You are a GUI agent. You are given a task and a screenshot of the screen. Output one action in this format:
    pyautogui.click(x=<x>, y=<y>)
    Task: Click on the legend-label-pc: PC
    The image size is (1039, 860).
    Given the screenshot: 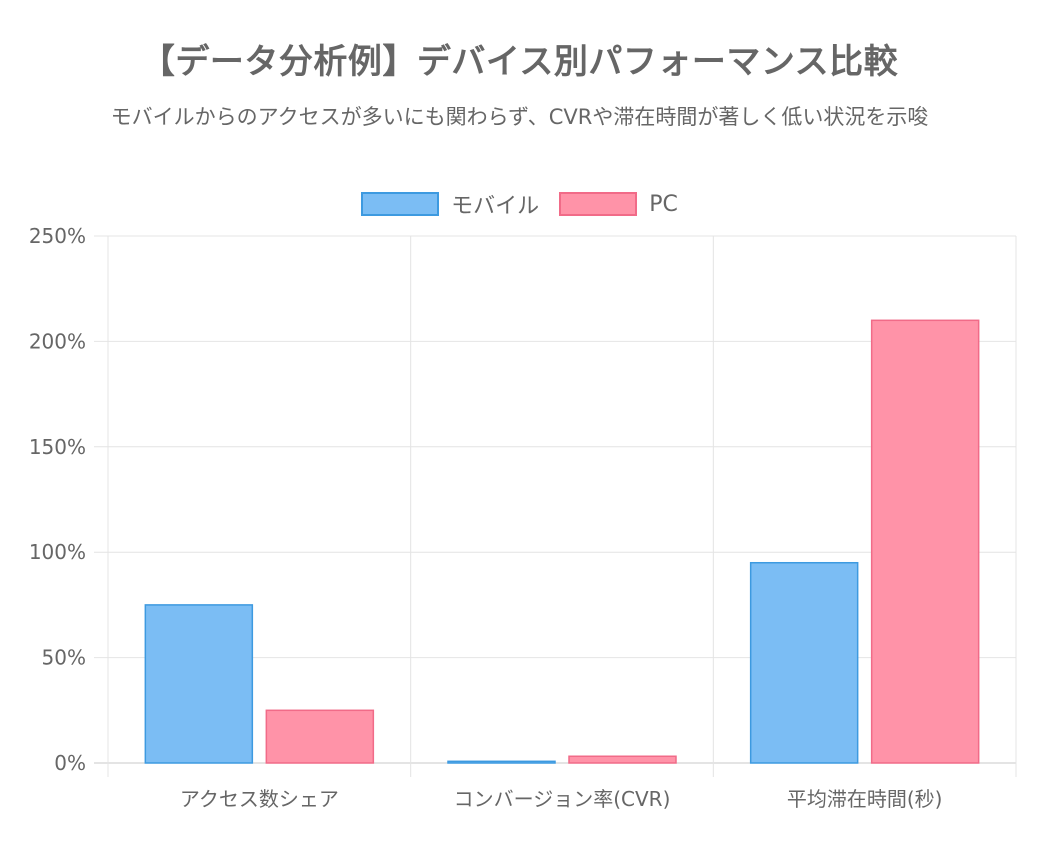 What is the action you would take?
    pyautogui.click(x=663, y=204)
    